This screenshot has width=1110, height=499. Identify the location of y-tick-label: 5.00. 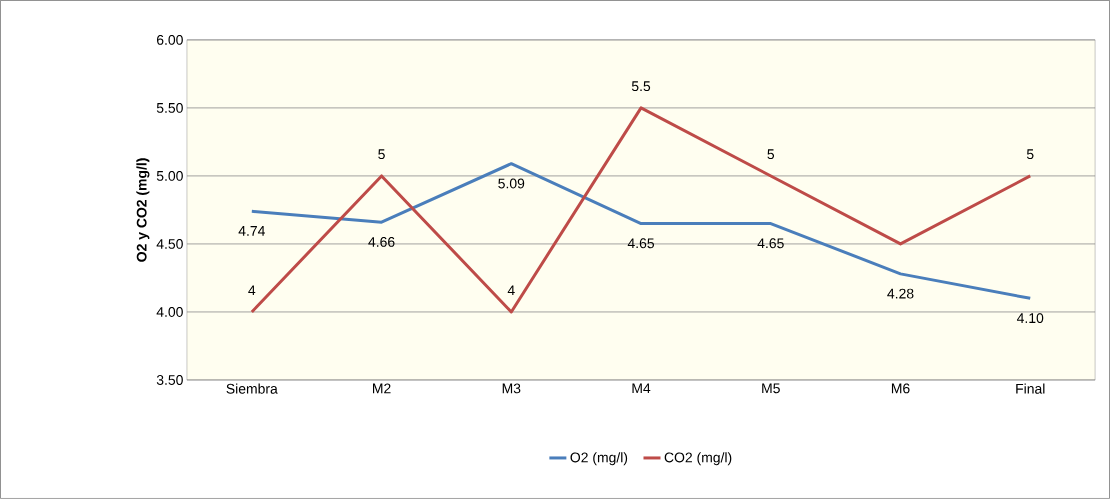
(169, 176).